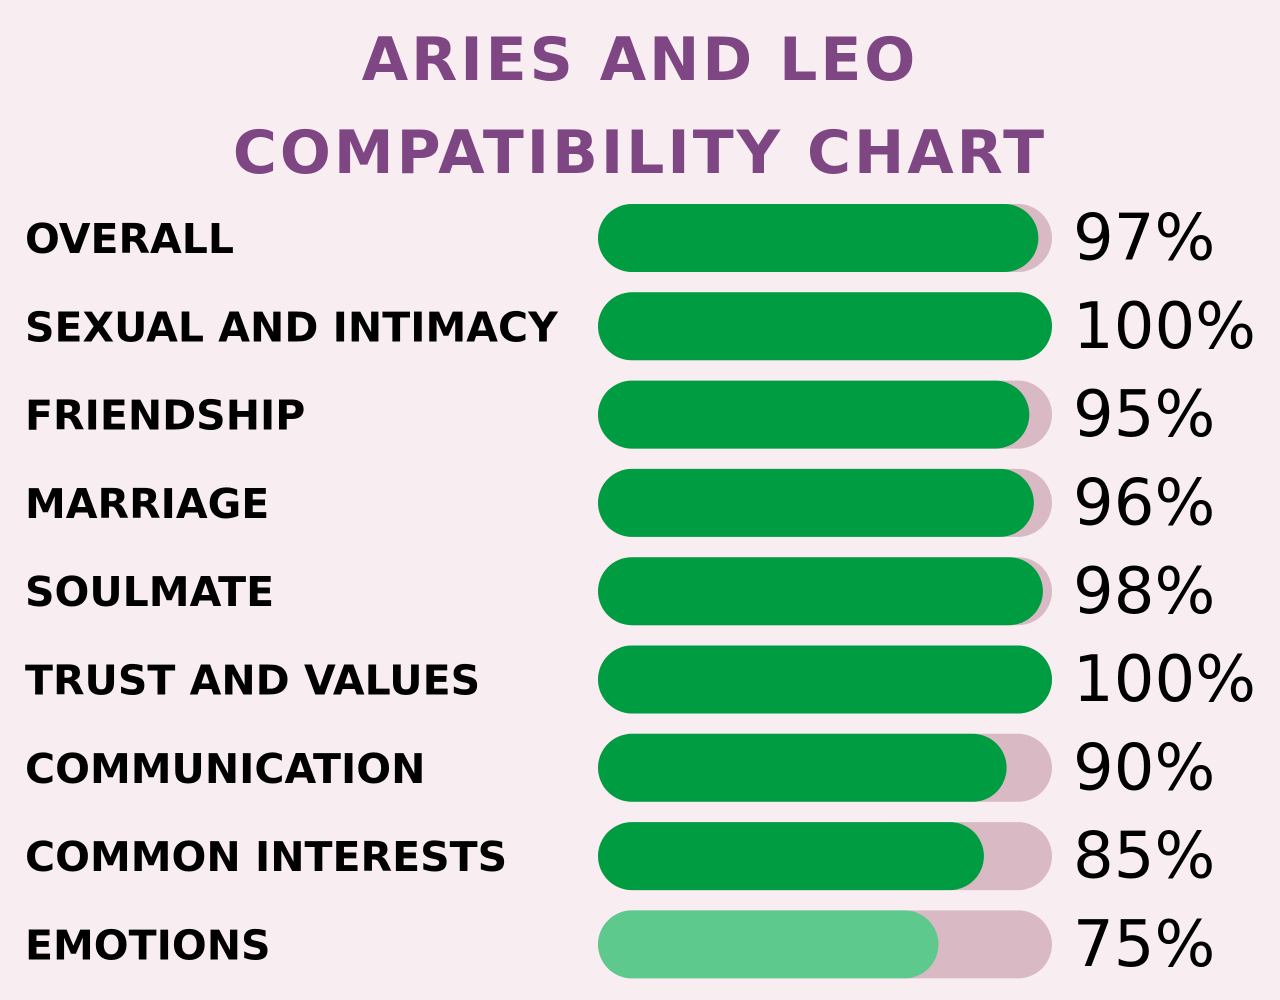  I want to click on category-label: COMMUNICATION, so click(225, 769).